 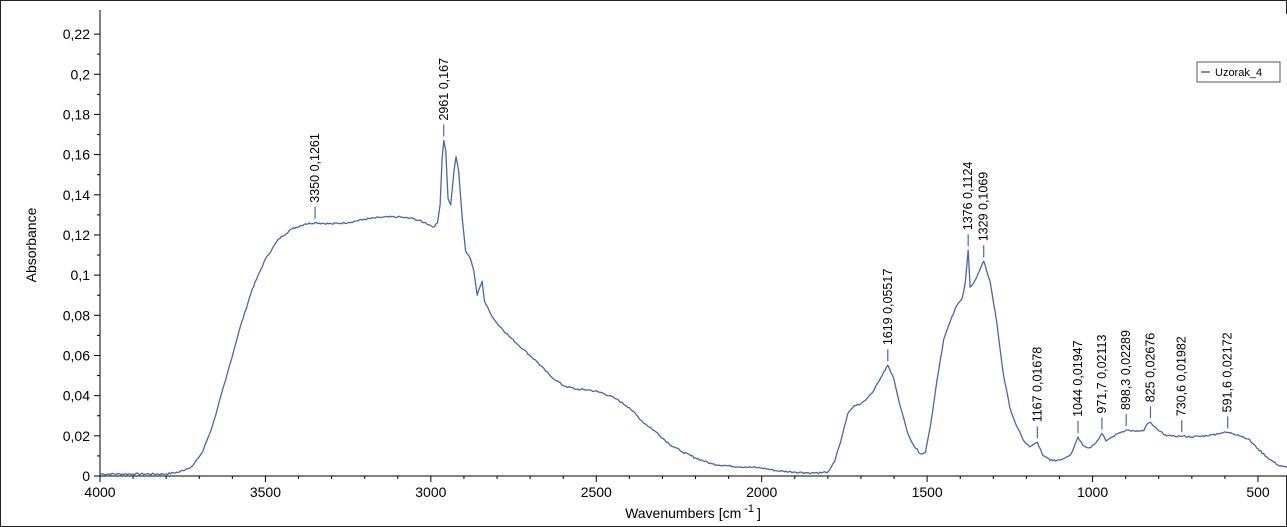 I want to click on peak-label: 591,6 0,02172, so click(x=1228, y=372).